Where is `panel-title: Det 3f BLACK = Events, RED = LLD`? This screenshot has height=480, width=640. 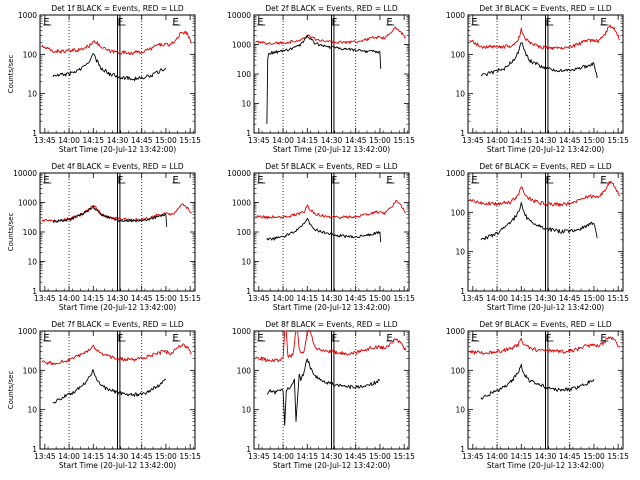 panel-title: Det 3f BLACK = Events, RED = LLD is located at coordinates (545, 8).